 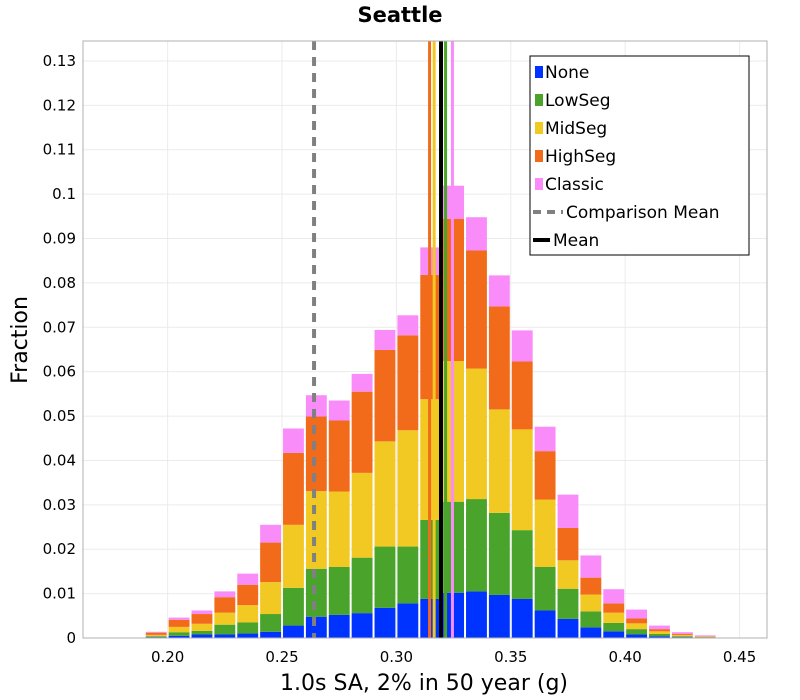 What do you see at coordinates (580, 157) in the screenshot?
I see `legend-label: HighSeg` at bounding box center [580, 157].